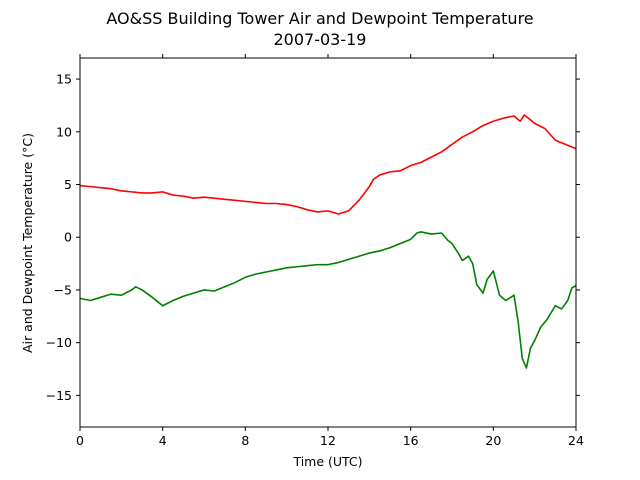 The height and width of the screenshot is (480, 640). I want to click on y-axis-label: Air and Dewpoint Temperature (°C), so click(27, 243).